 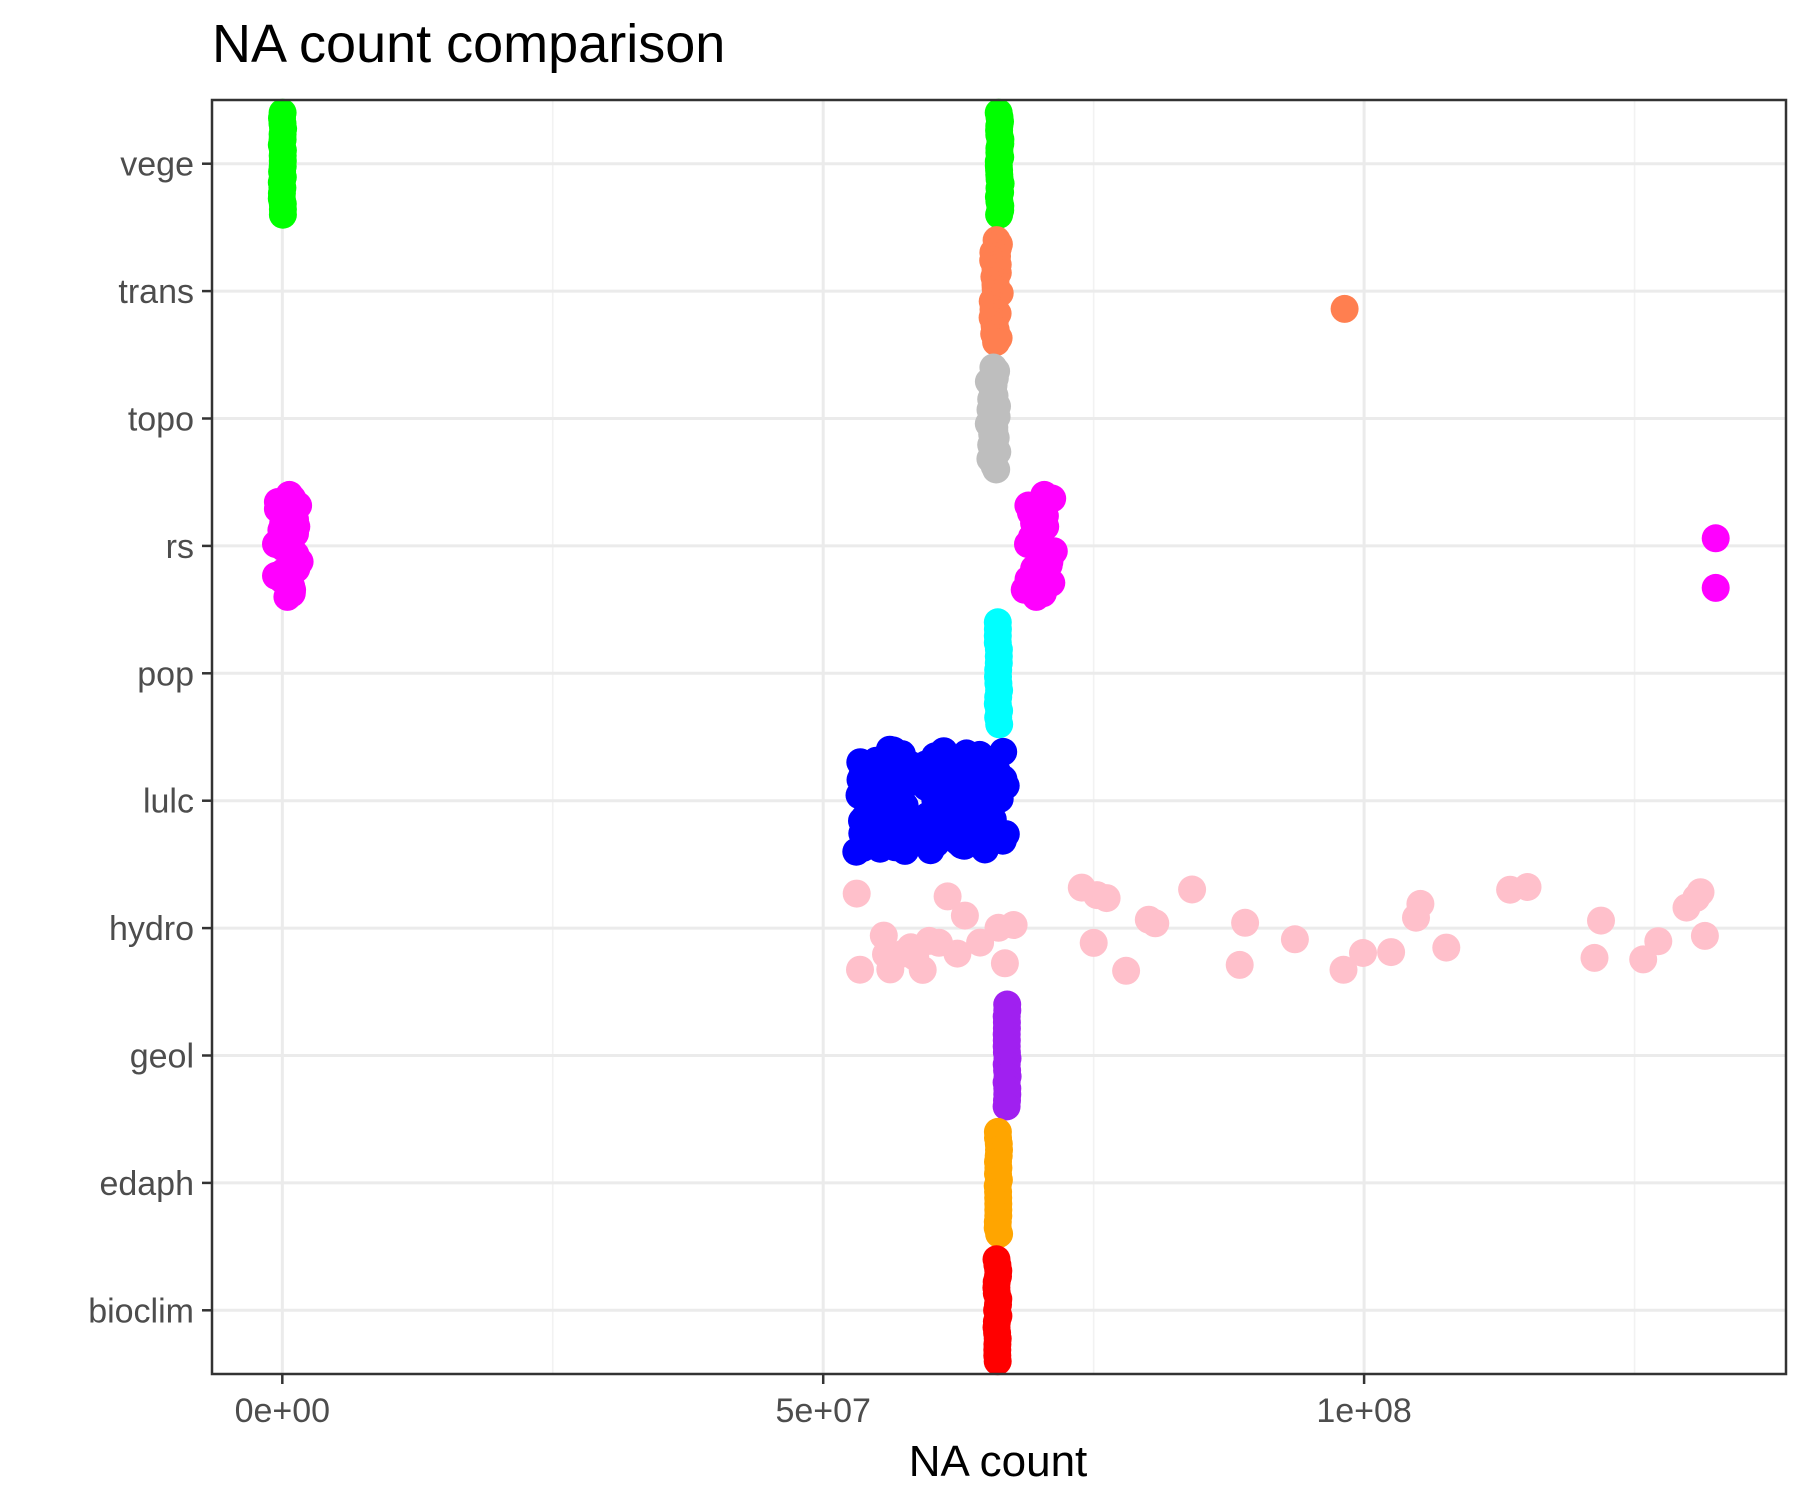 I want to click on x-axis: 0e+00 5e+07 1e+08, so click(x=823, y=1402).